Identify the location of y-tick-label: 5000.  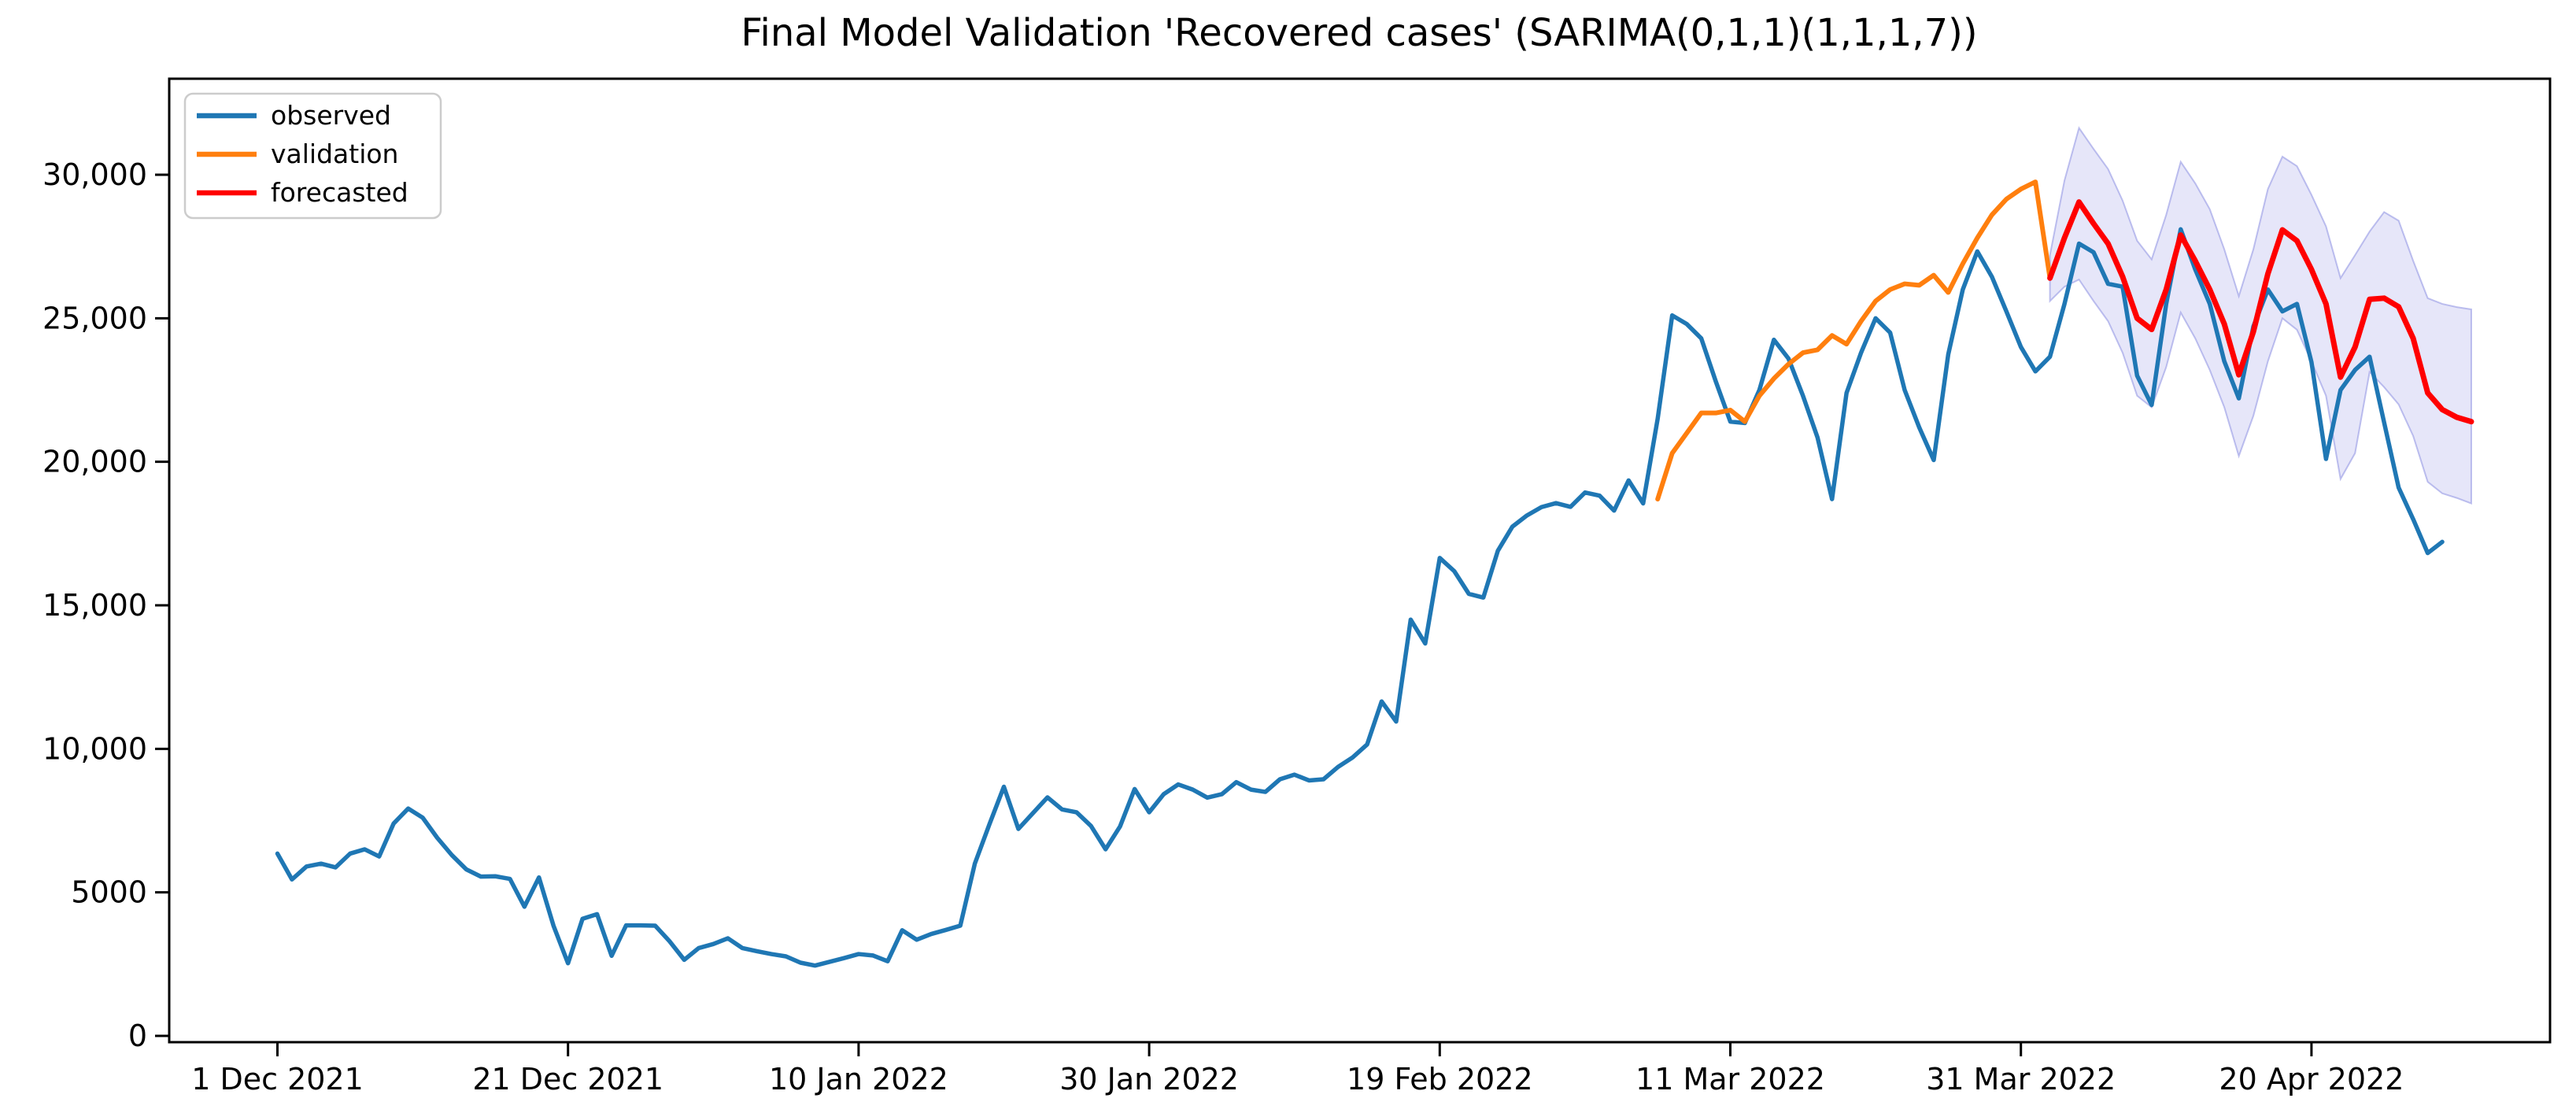
(109, 892).